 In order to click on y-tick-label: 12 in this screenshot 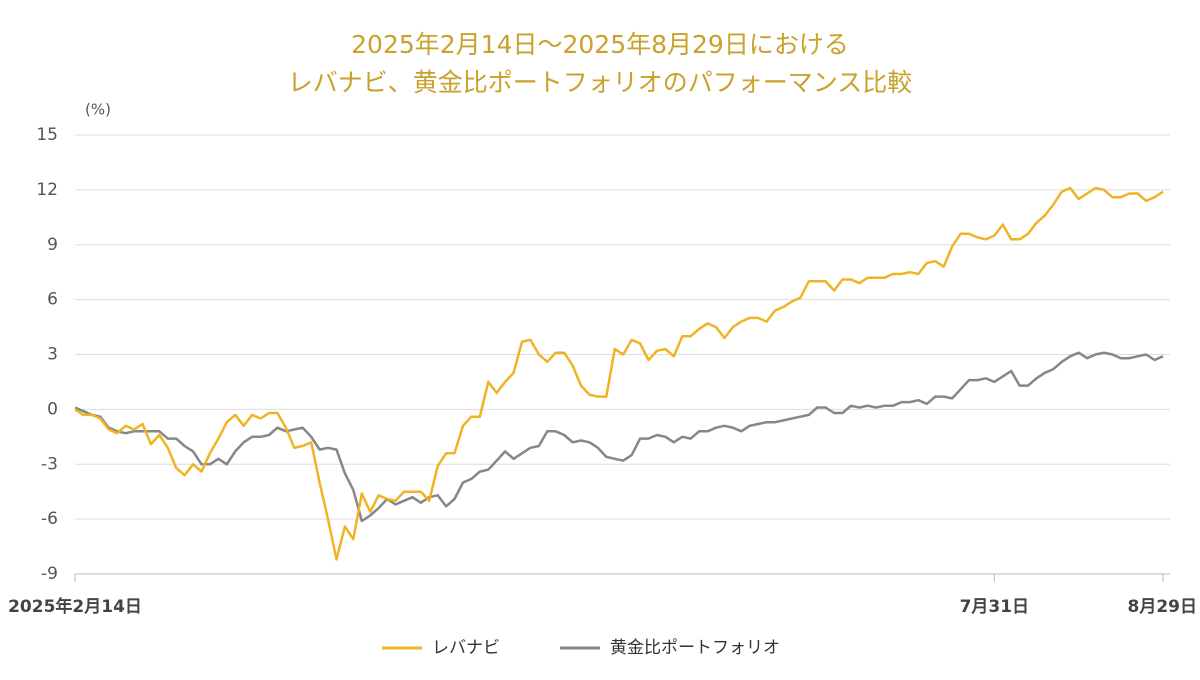, I will do `click(47, 190)`.